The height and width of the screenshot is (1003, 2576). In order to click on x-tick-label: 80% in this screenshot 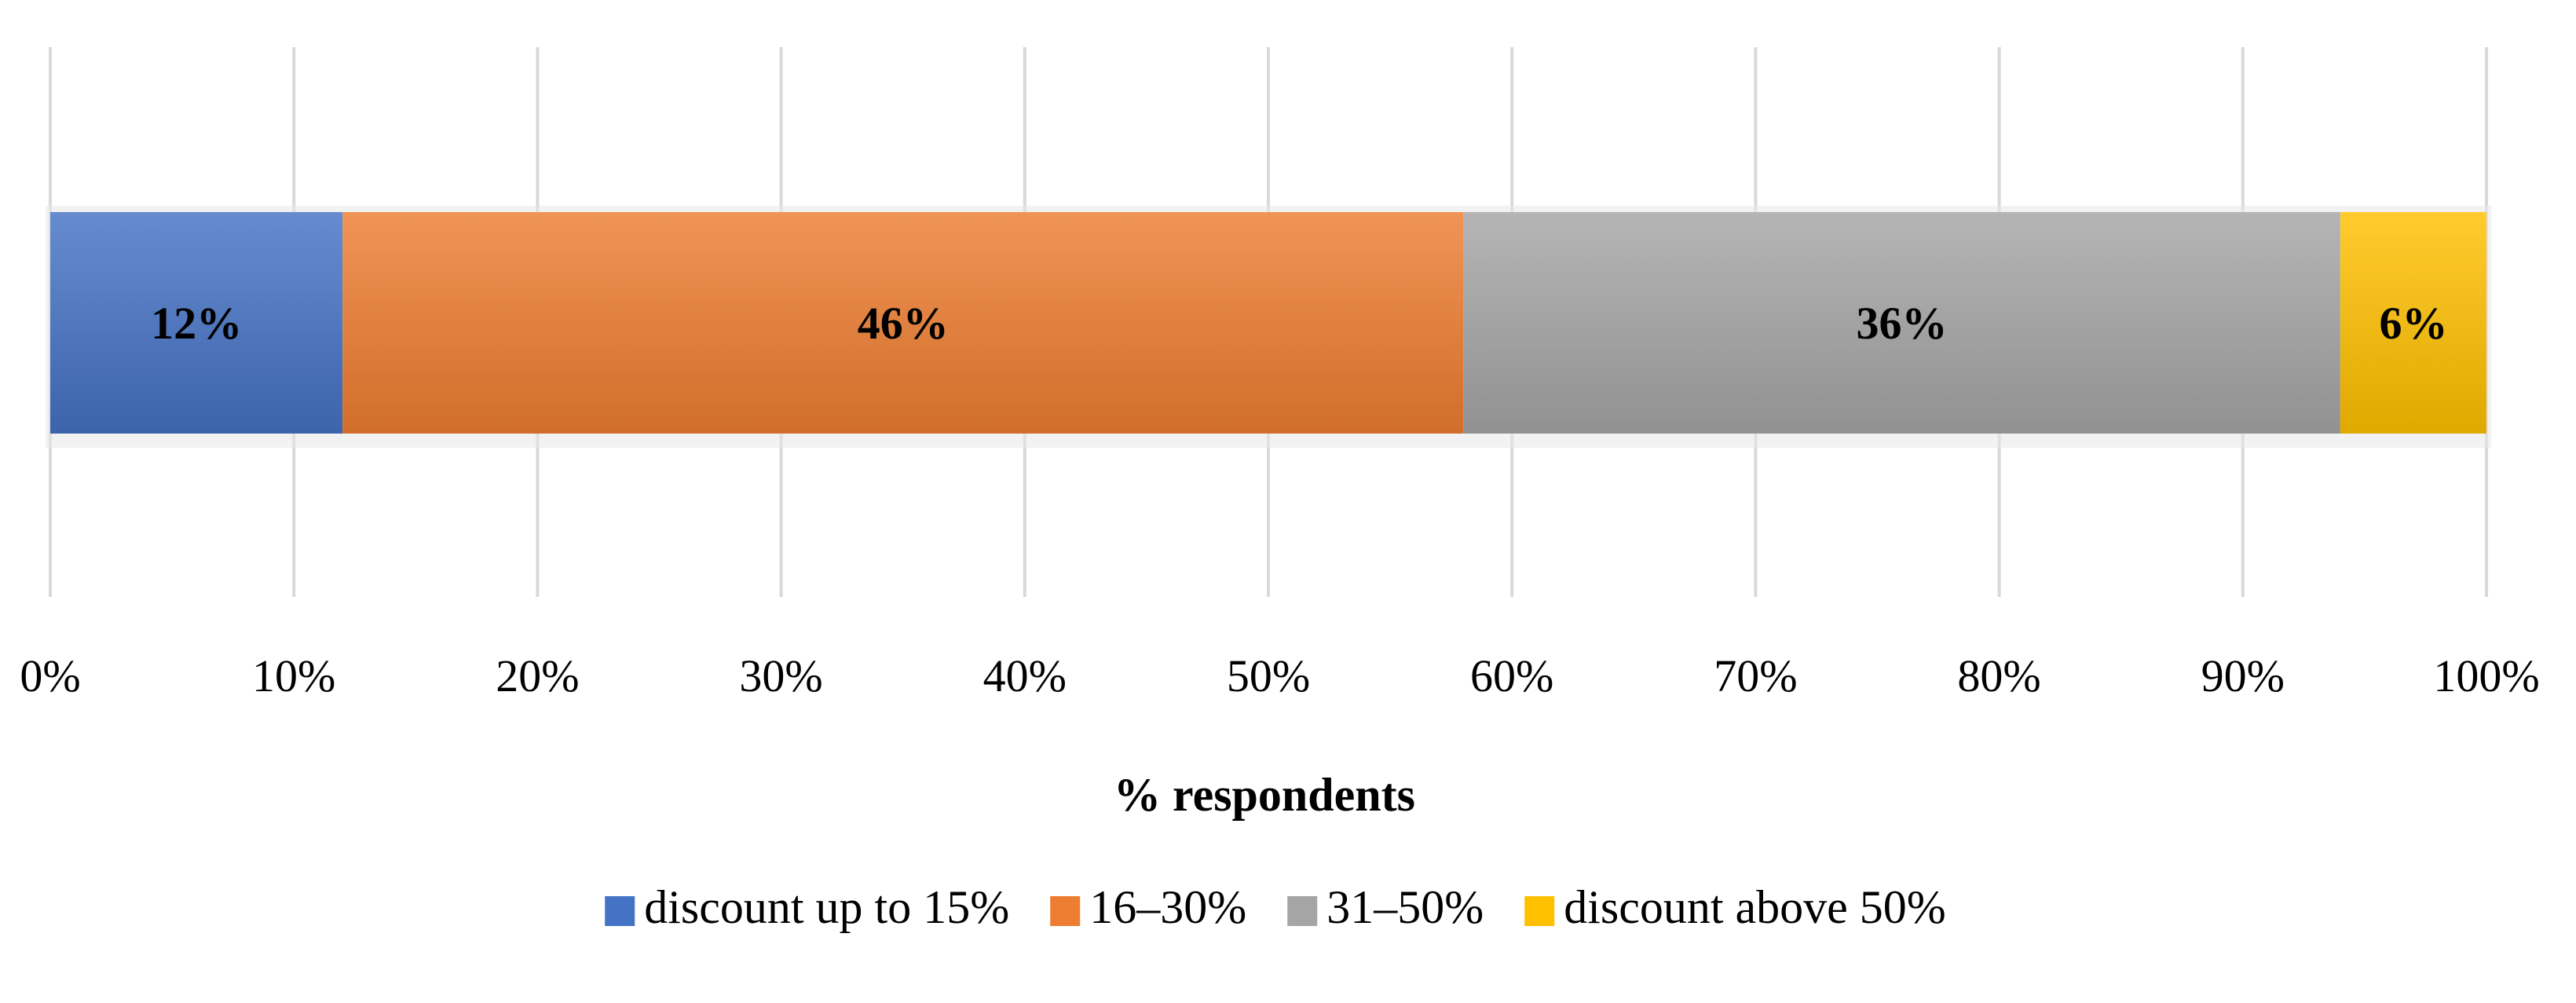, I will do `click(1999, 675)`.